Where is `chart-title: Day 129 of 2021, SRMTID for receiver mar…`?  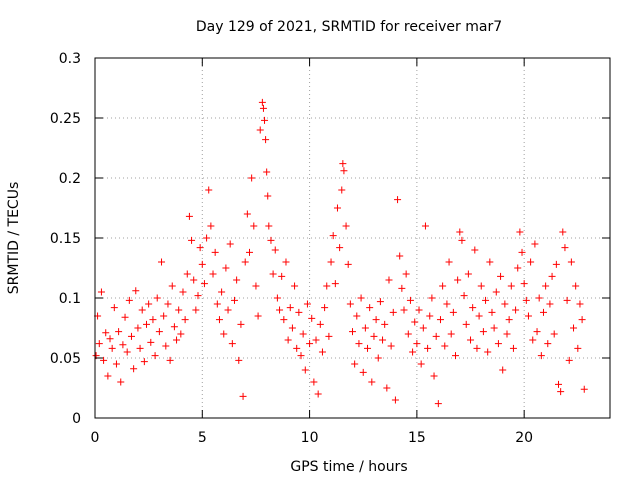
chart-title: Day 129 of 2021, SRMTID for receiver mar… is located at coordinates (349, 27).